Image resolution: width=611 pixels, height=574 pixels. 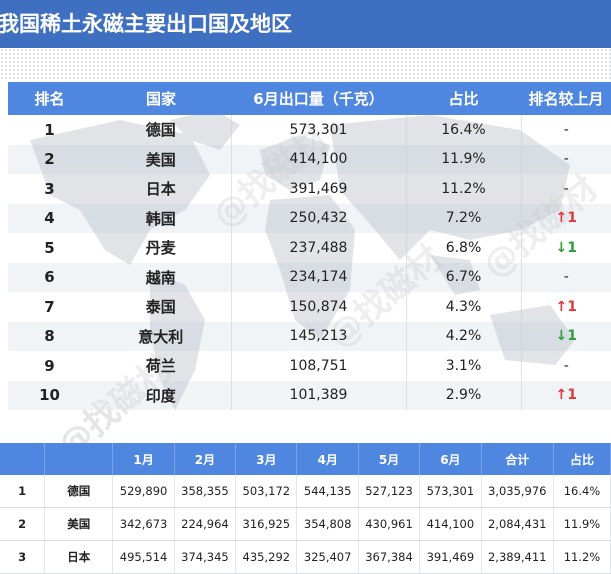 I want to click on may-cell: 527,123, so click(x=389, y=491).